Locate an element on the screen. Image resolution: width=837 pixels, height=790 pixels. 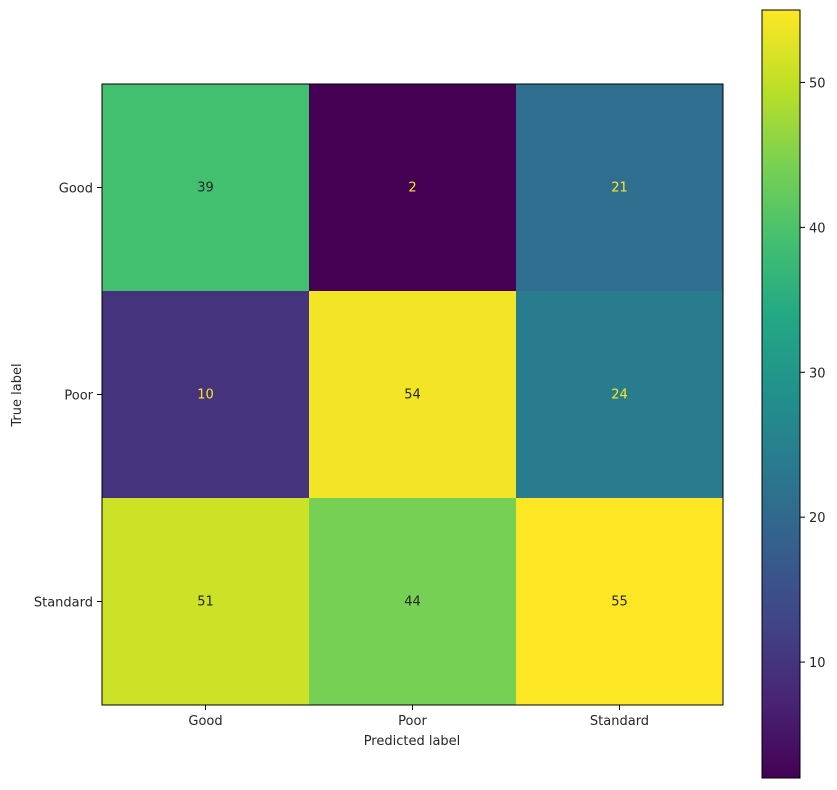
x-axis-label: Predicted label is located at coordinates (412, 741).